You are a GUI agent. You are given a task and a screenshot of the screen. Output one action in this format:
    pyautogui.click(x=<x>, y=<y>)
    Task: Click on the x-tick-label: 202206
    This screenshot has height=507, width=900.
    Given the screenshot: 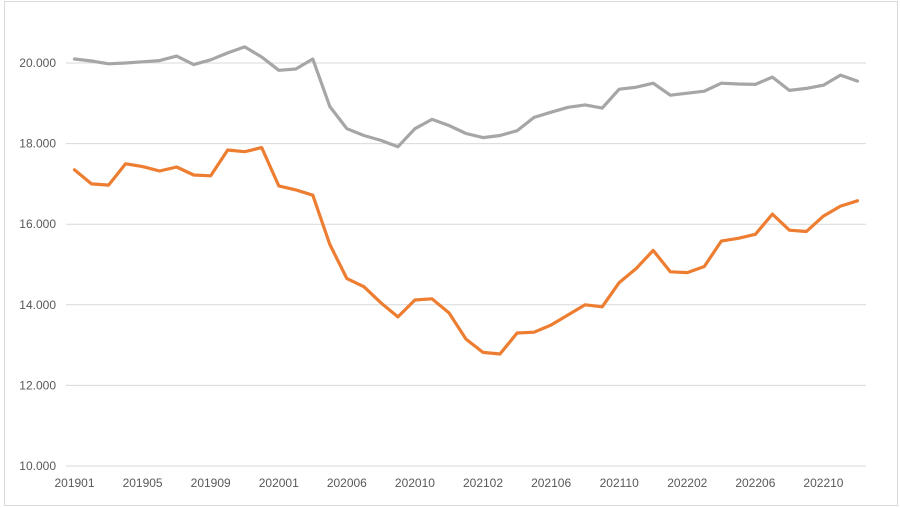 What is the action you would take?
    pyautogui.click(x=755, y=483)
    